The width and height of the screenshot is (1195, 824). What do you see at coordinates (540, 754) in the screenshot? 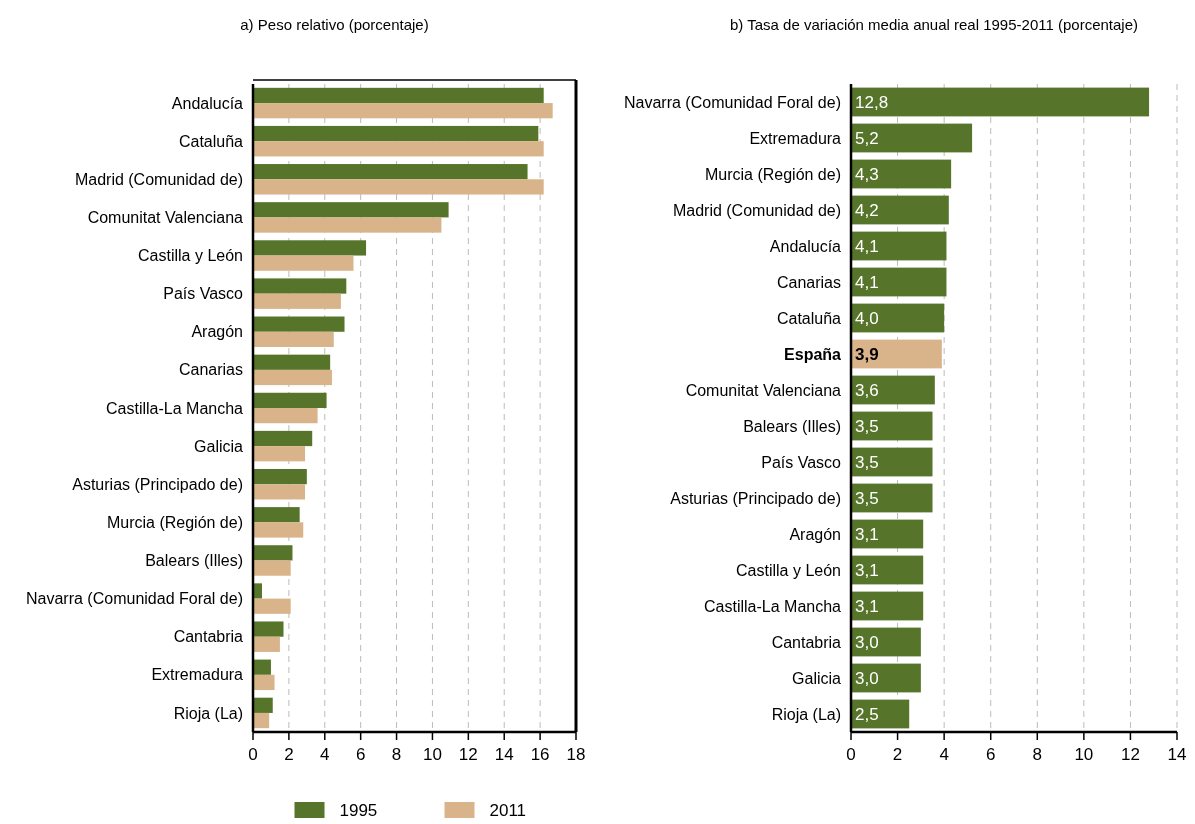
I see `x-tick-label: 16` at bounding box center [540, 754].